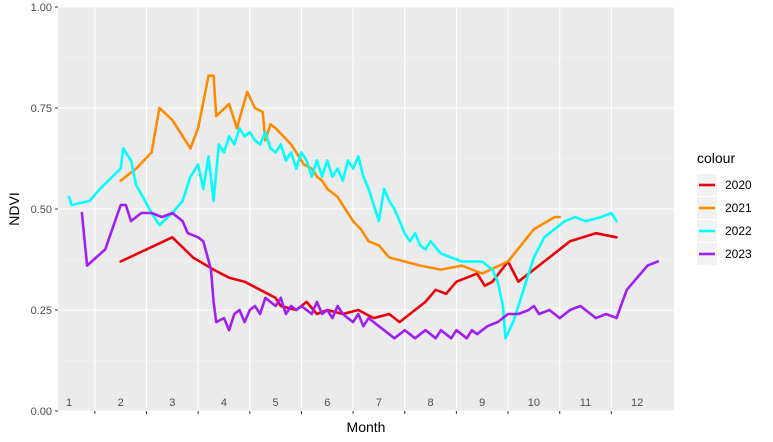  I want to click on legend-label-2022: 2022, so click(738, 231).